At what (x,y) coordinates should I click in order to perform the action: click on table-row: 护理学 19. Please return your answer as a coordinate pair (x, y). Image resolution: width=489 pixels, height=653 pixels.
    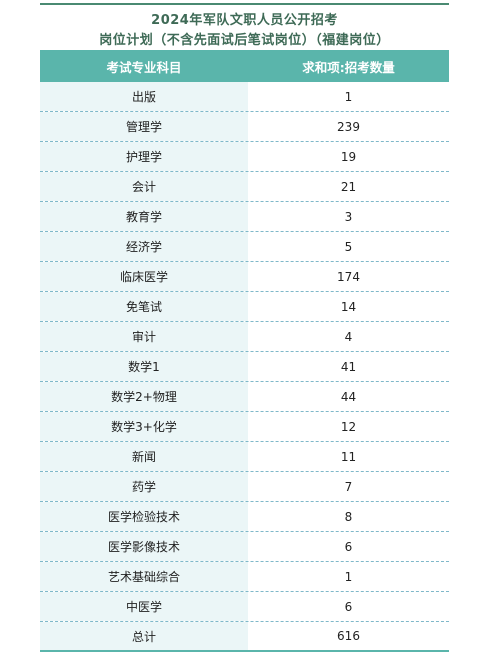
    Looking at the image, I should click on (244, 157).